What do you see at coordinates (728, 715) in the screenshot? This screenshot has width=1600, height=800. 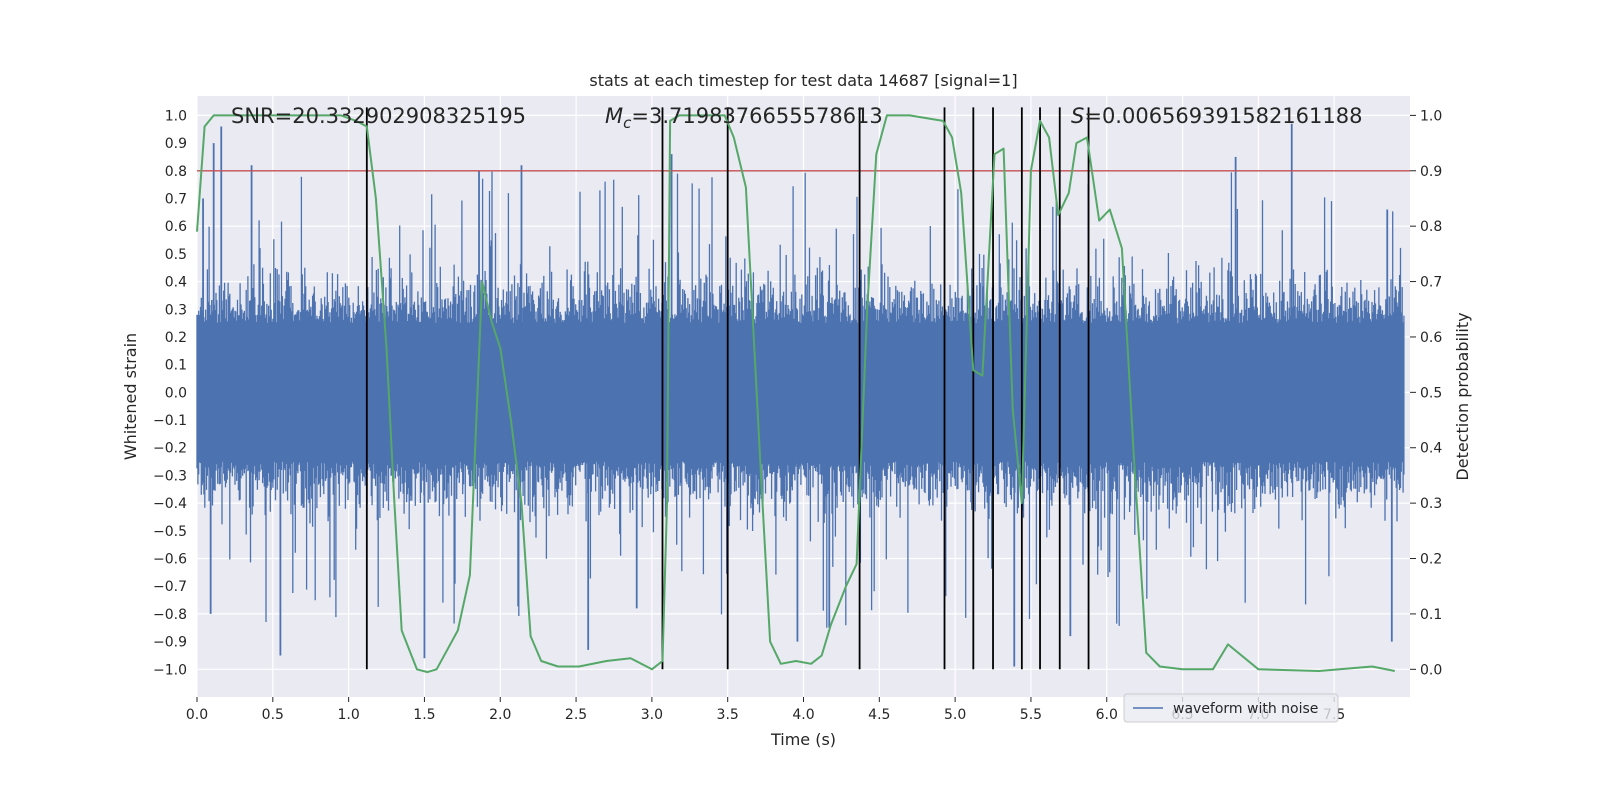 I see `x-tick-label: 3.5` at bounding box center [728, 715].